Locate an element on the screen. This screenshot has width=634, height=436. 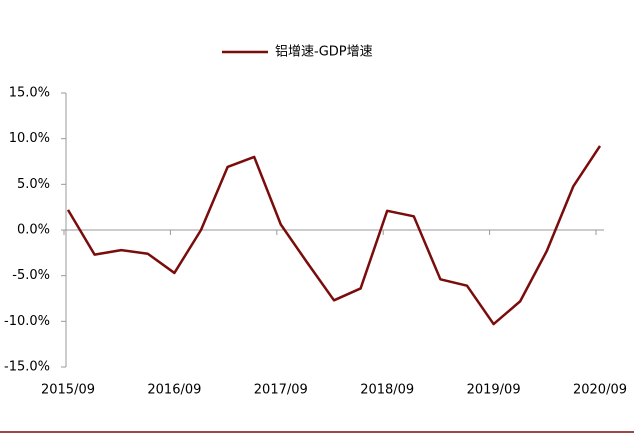
x-tick-label: 2018/09 is located at coordinates (387, 390).